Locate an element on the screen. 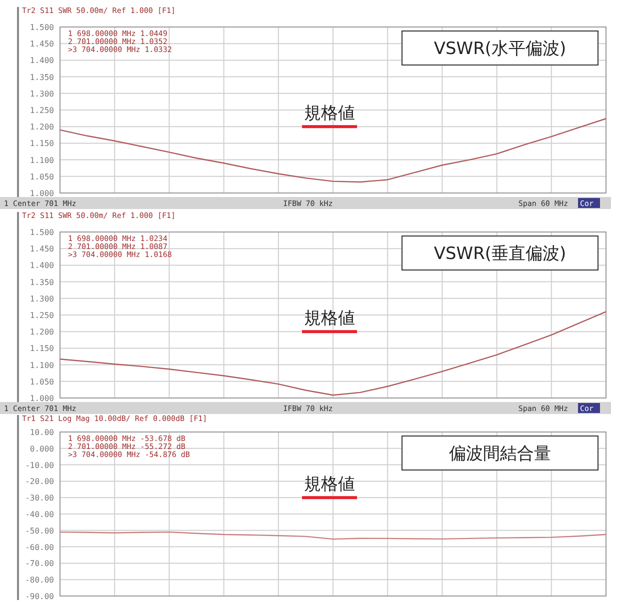 Image resolution: width=617 pixels, height=605 pixels. y-tick-label: 0.000 is located at coordinates (42, 449).